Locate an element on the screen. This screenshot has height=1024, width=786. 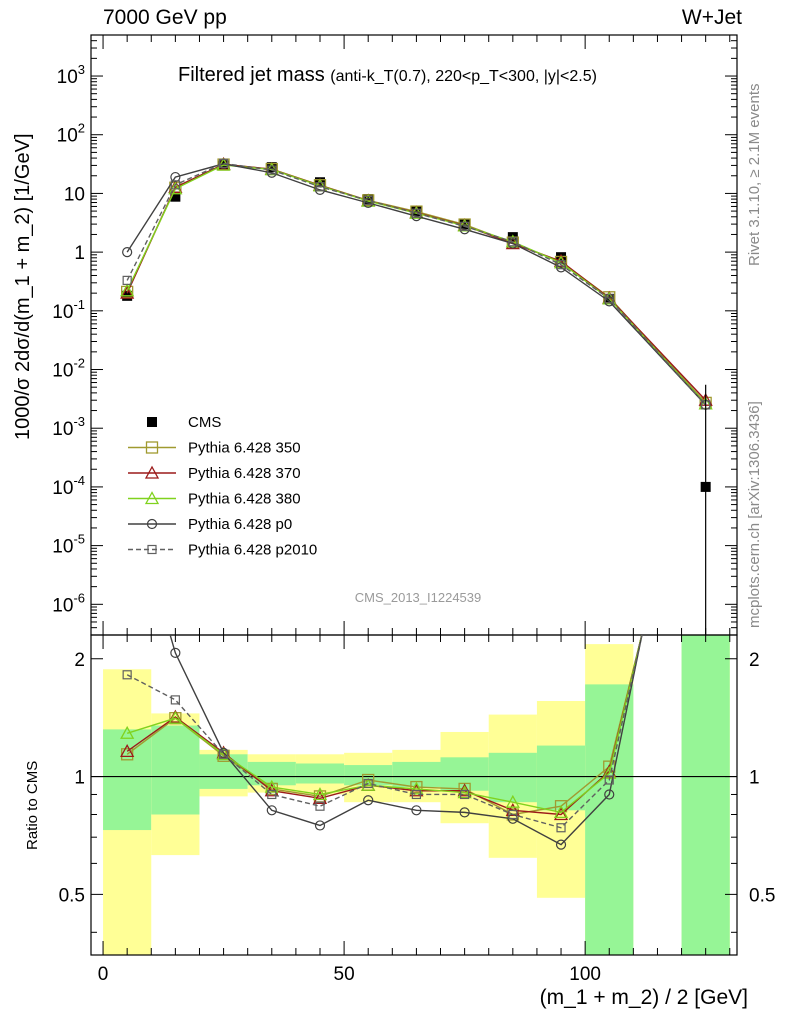
main-y-tick-label: 10⁻⁴ is located at coordinates (68, 486).